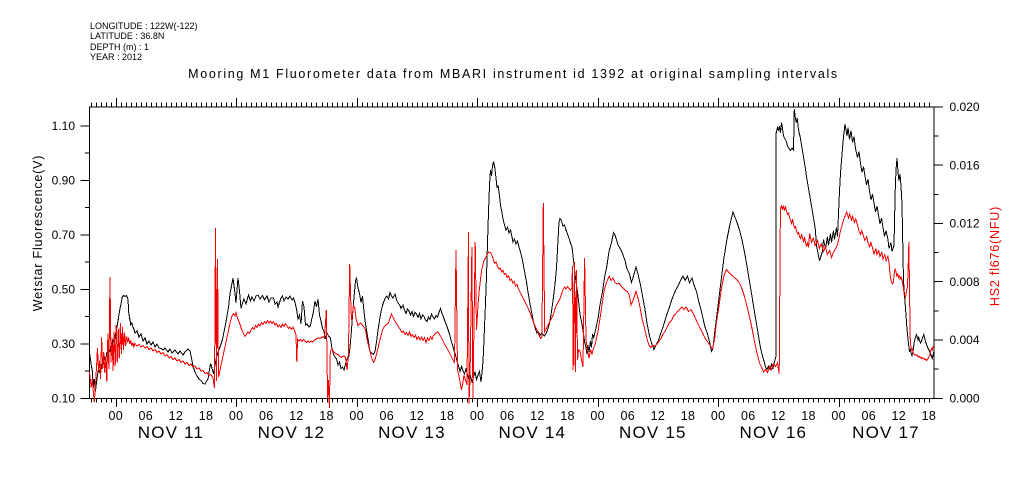  I want to click on svg-text: 0.30, so click(64, 344).